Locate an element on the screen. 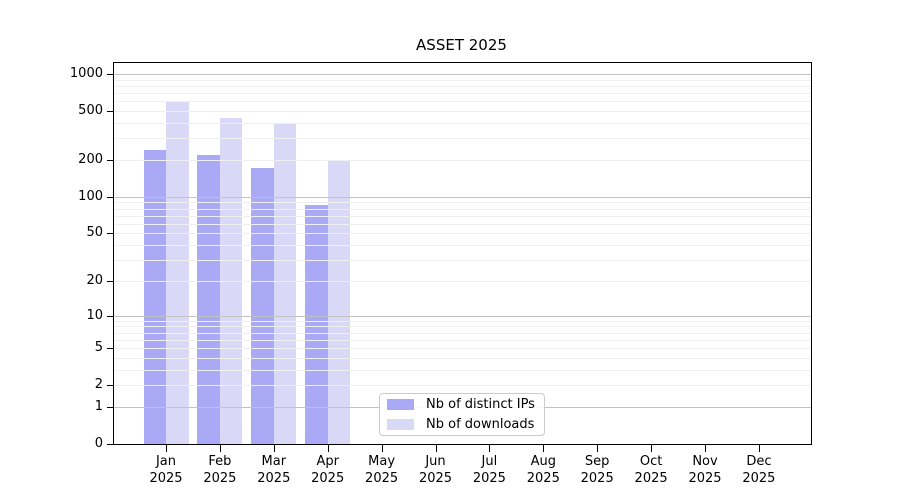 The height and width of the screenshot is (500, 900). bar-downloads-apr is located at coordinates (339, 302).